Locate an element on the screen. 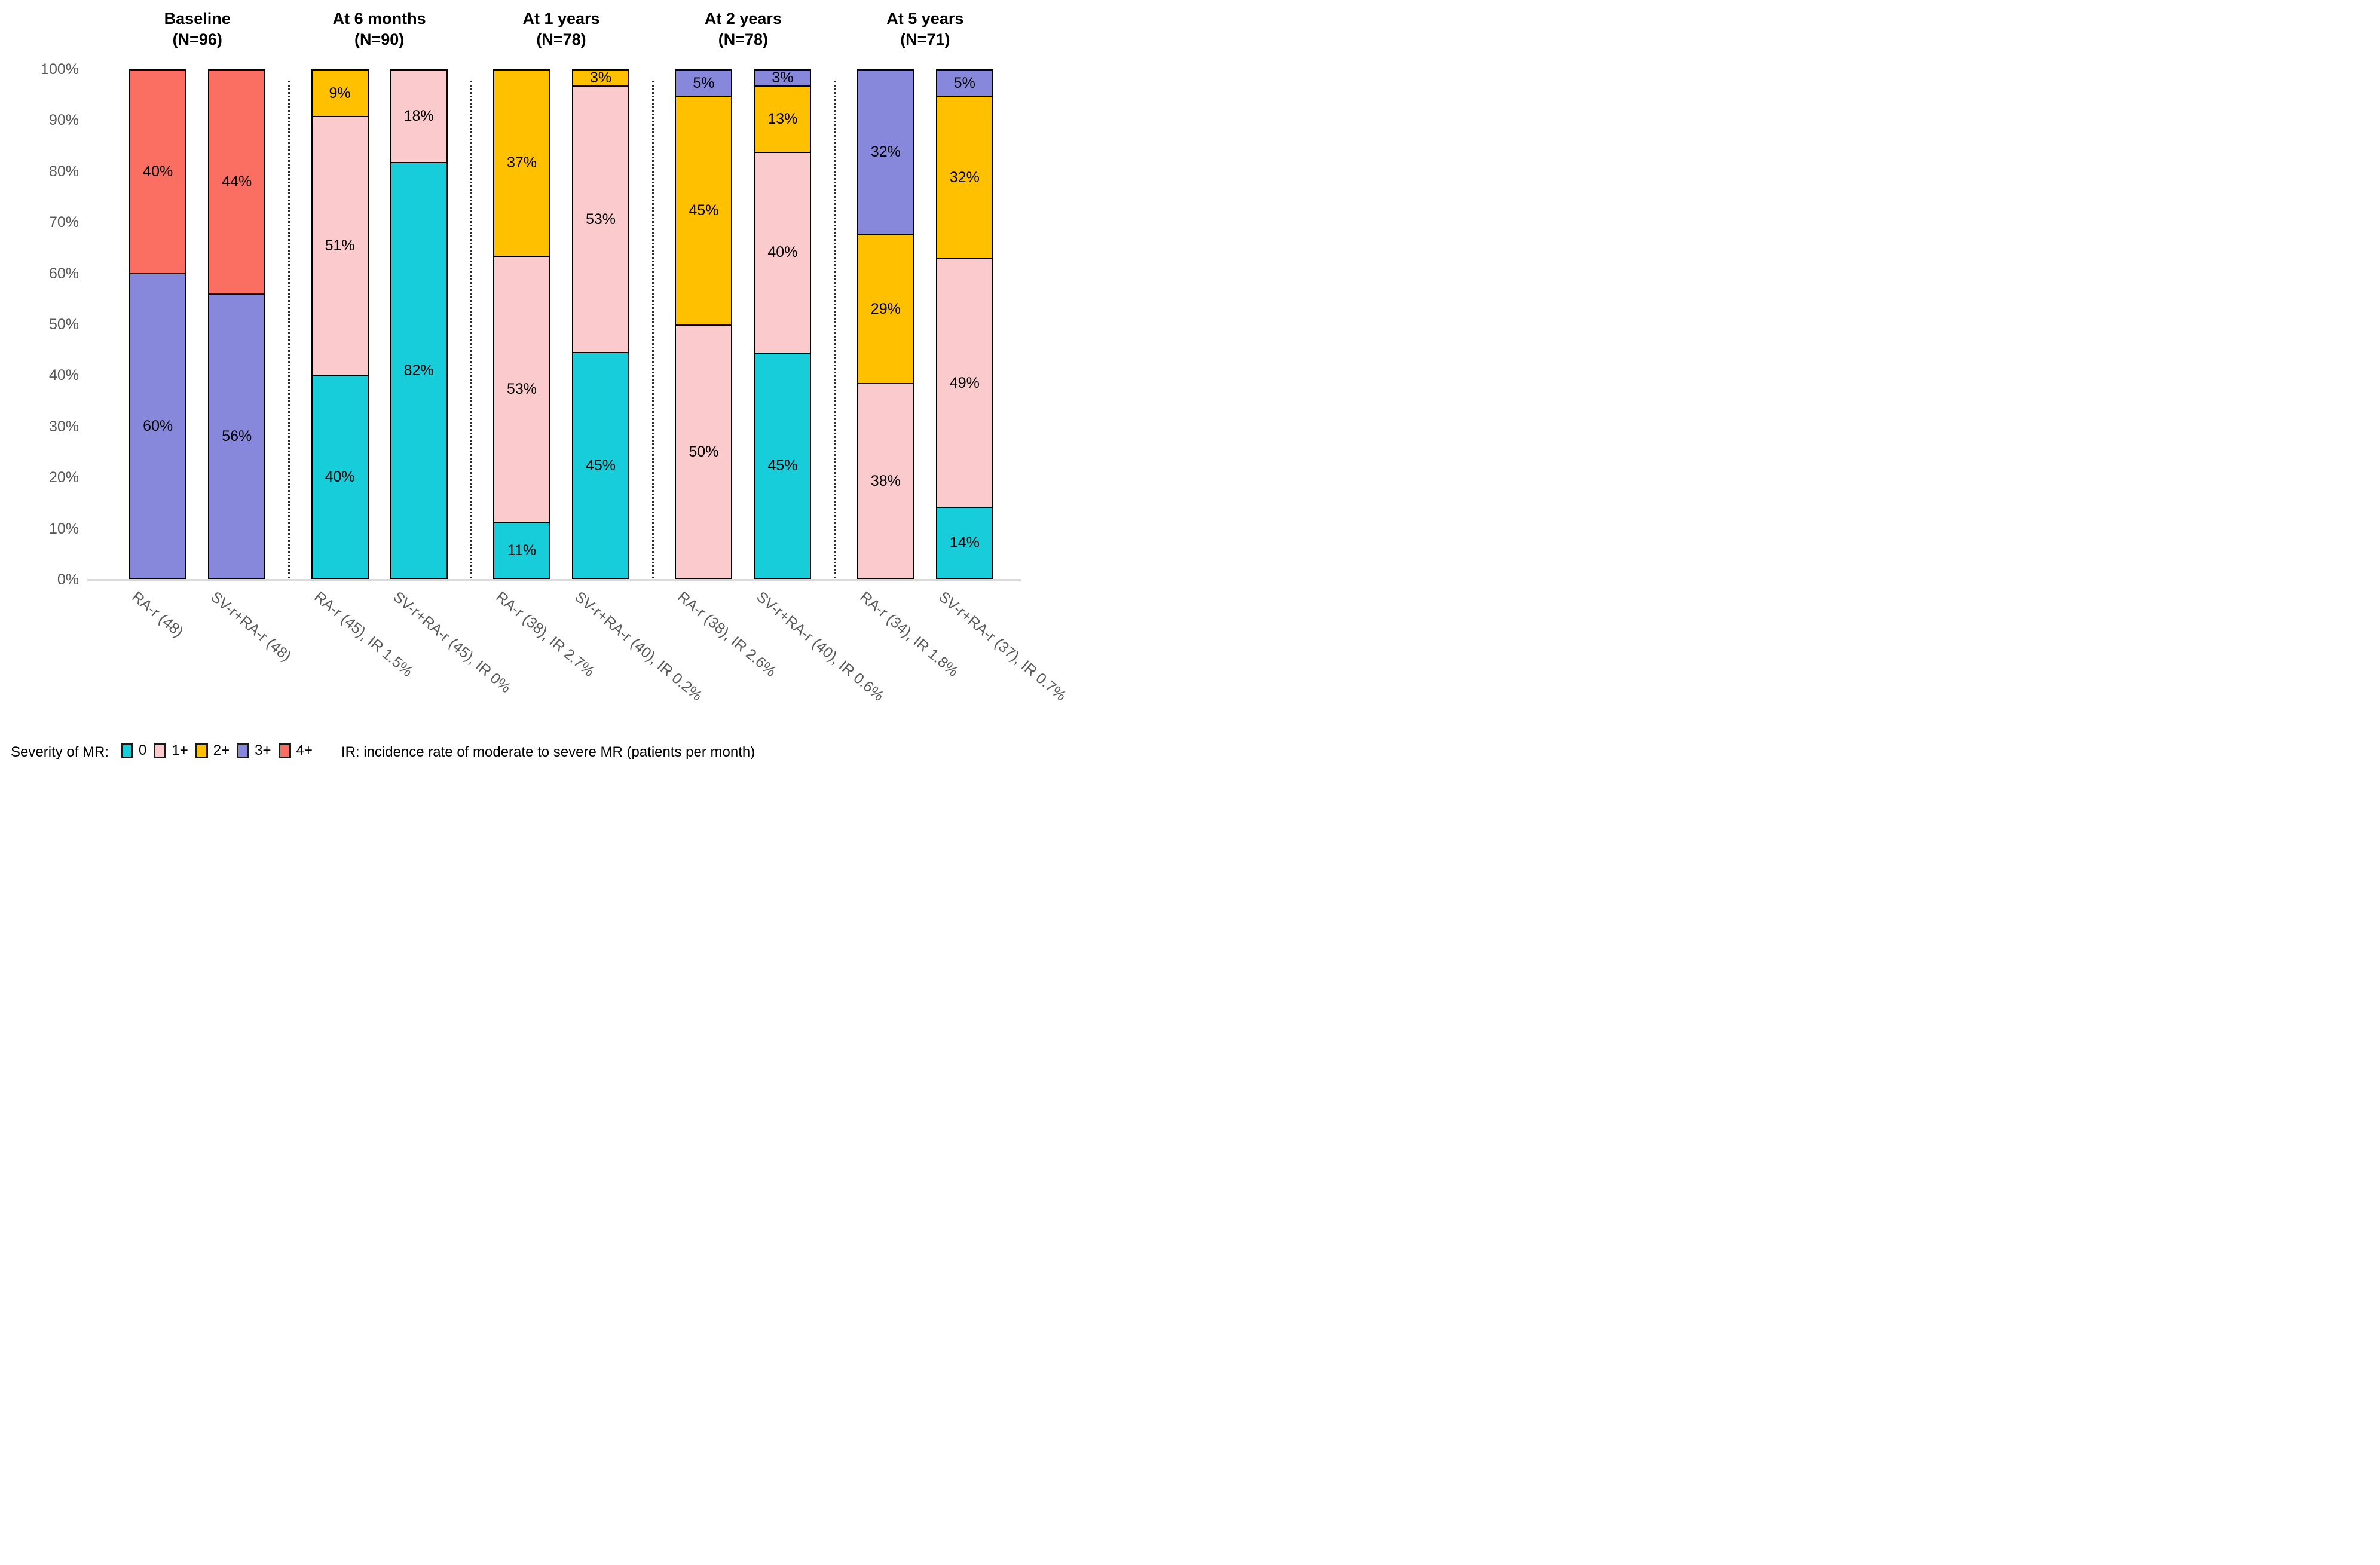 The height and width of the screenshot is (1565, 2380). x-axis-line is located at coordinates (554, 580).